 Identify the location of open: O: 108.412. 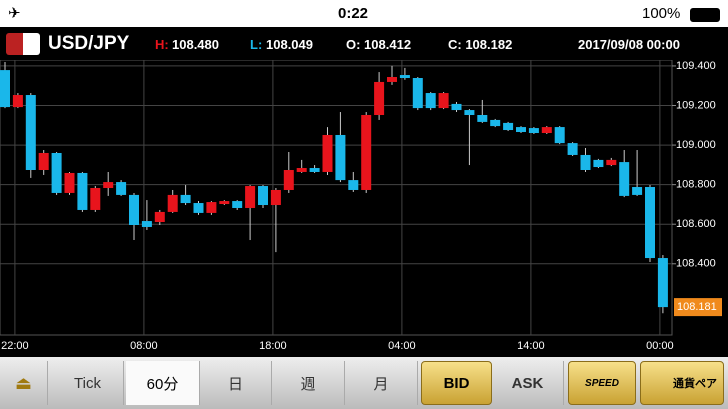
(379, 44).